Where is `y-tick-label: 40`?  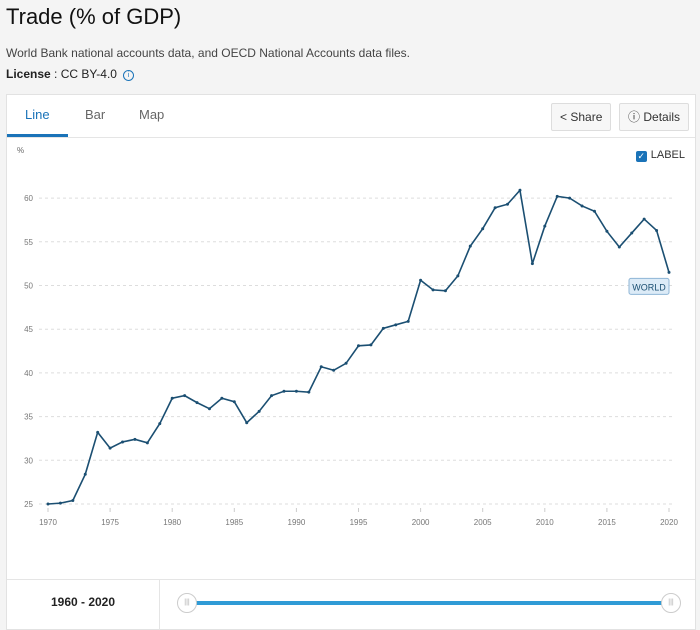
y-tick-label: 40 is located at coordinates (28, 373).